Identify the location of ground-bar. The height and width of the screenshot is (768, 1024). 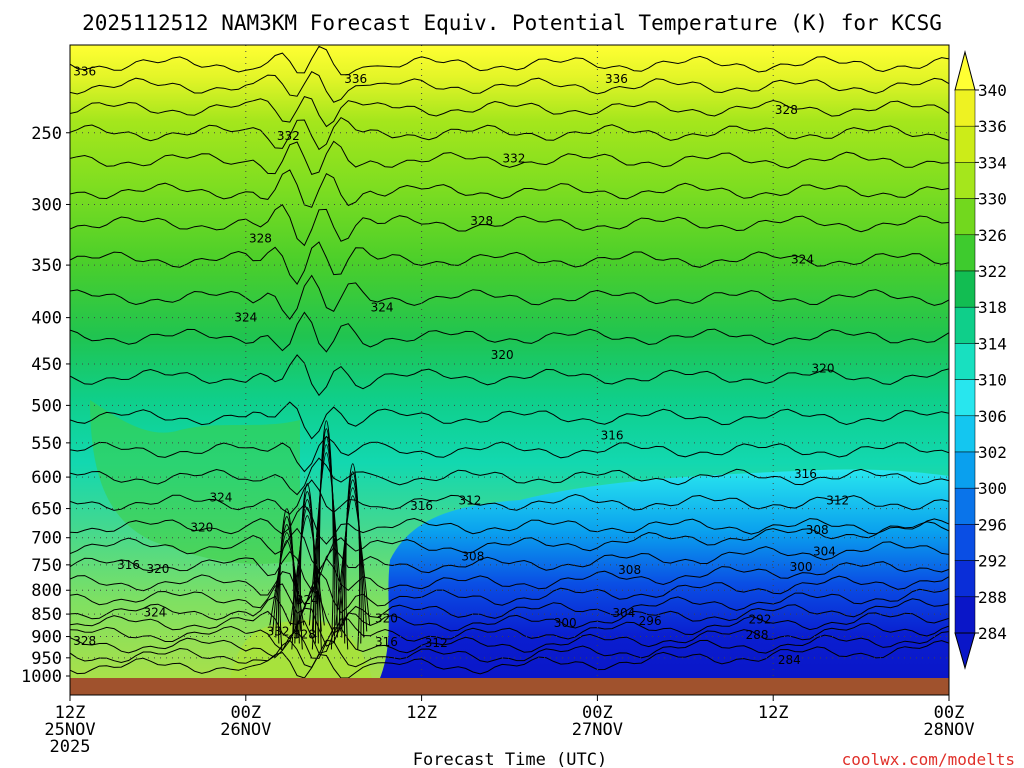
(509, 686).